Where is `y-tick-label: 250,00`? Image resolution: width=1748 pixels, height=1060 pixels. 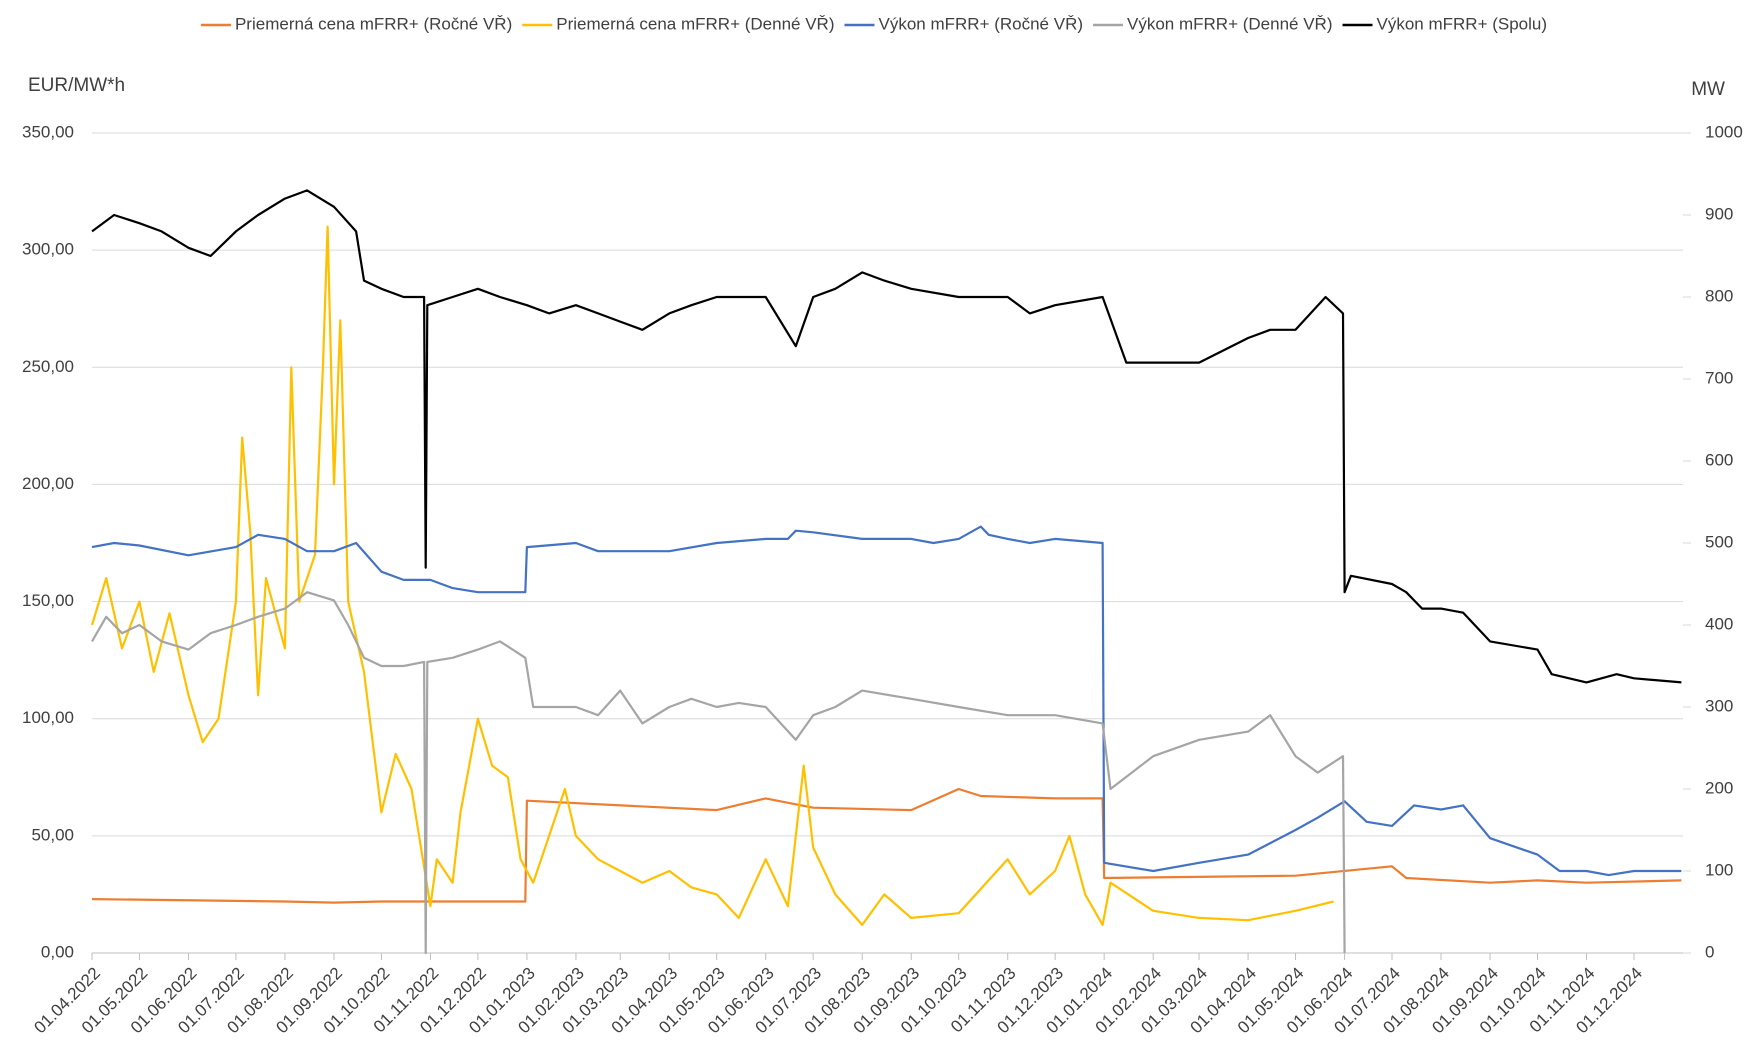 y-tick-label: 250,00 is located at coordinates (48, 366).